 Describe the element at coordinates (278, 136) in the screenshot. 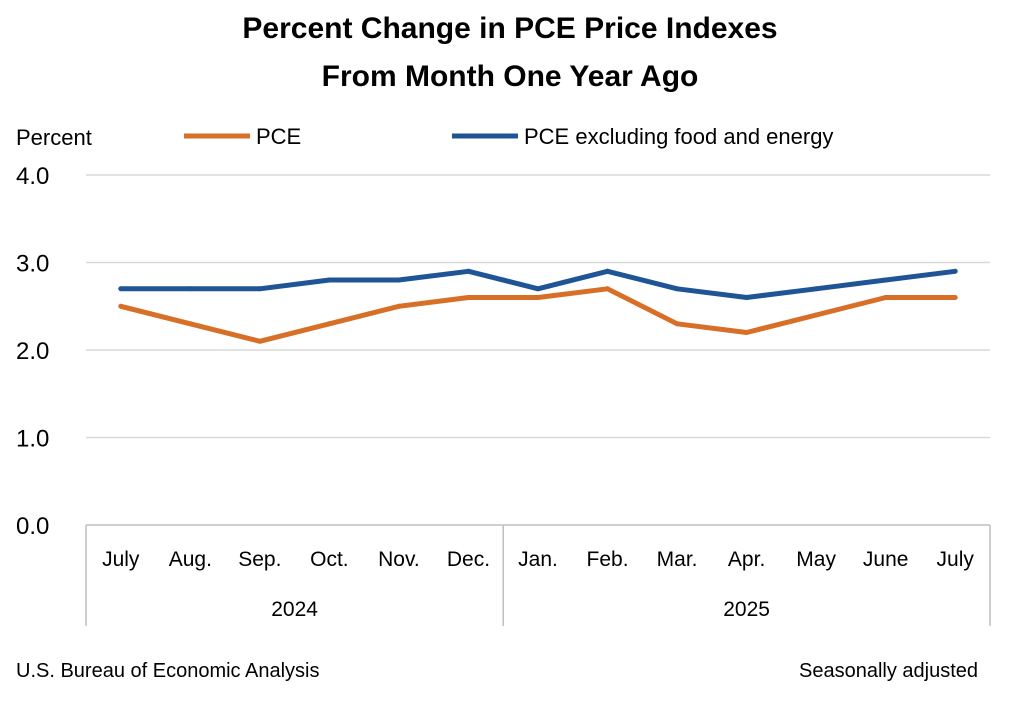

I see `legend-label: PCE` at that location.